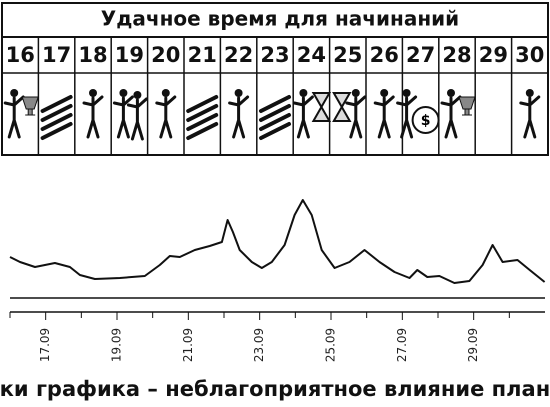  Describe the element at coordinates (56, 55) in the screenshot. I see `day-number: 17` at that location.